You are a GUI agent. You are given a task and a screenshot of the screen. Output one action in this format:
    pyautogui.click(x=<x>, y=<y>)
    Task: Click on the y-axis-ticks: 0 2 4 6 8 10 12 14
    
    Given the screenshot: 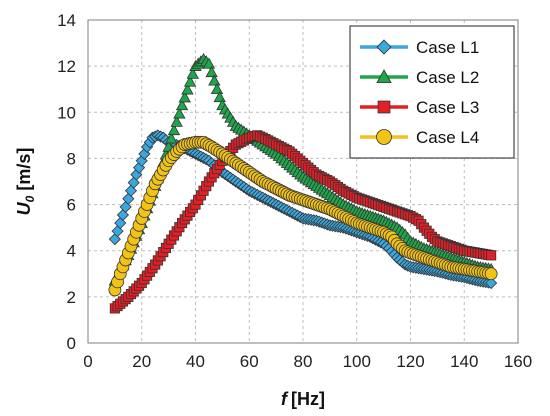 What is the action you would take?
    pyautogui.click(x=66, y=182)
    